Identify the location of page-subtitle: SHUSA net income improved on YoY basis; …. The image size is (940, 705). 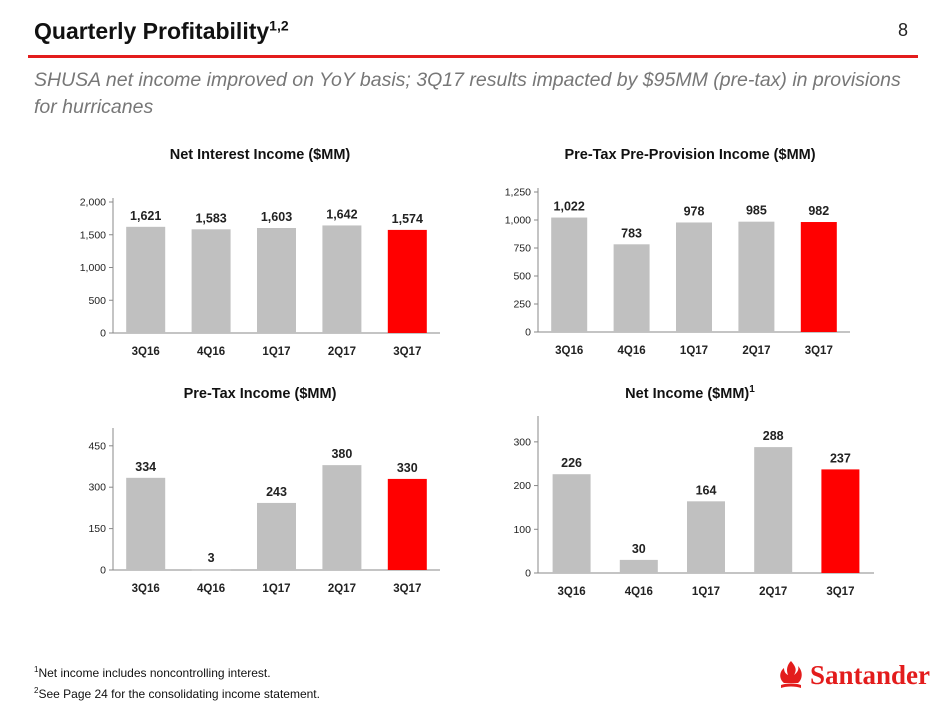
(467, 93).